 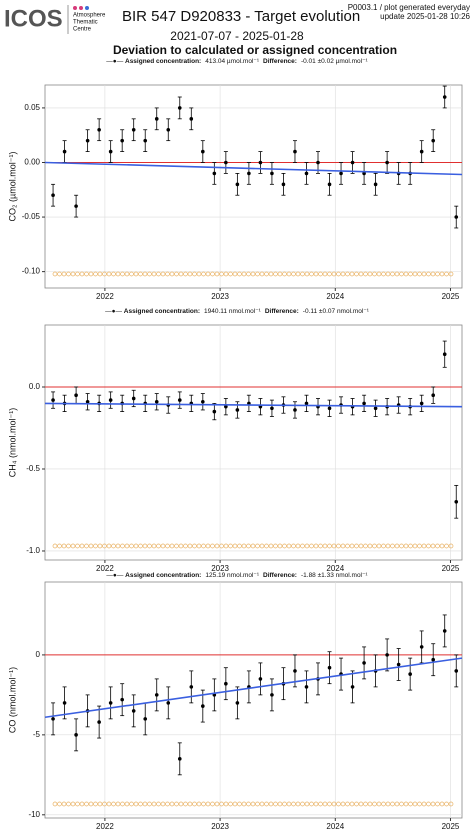 I want to click on x-tick-label: 2025, so click(x=451, y=568).